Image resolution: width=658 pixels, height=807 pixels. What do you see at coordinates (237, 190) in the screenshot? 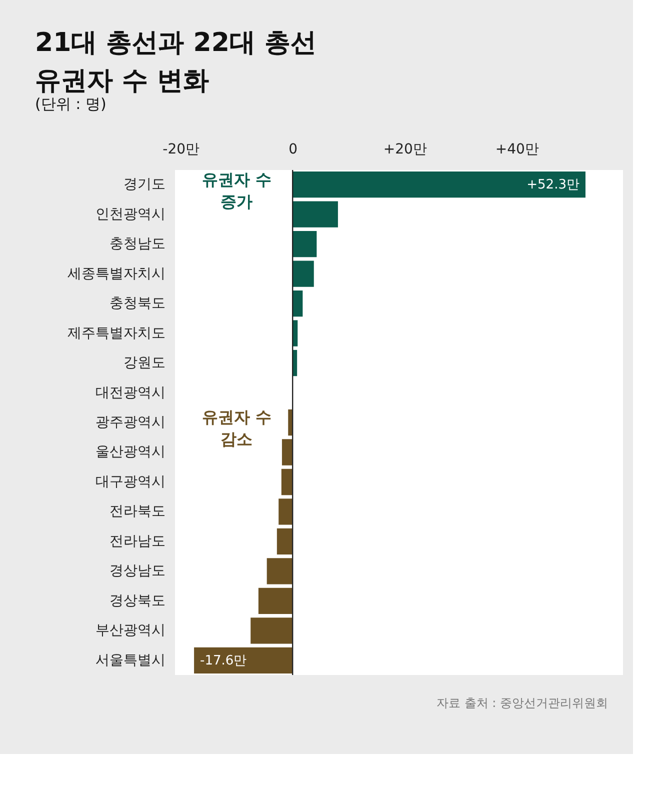
I see `annotation: 유권자 수 증가` at bounding box center [237, 190].